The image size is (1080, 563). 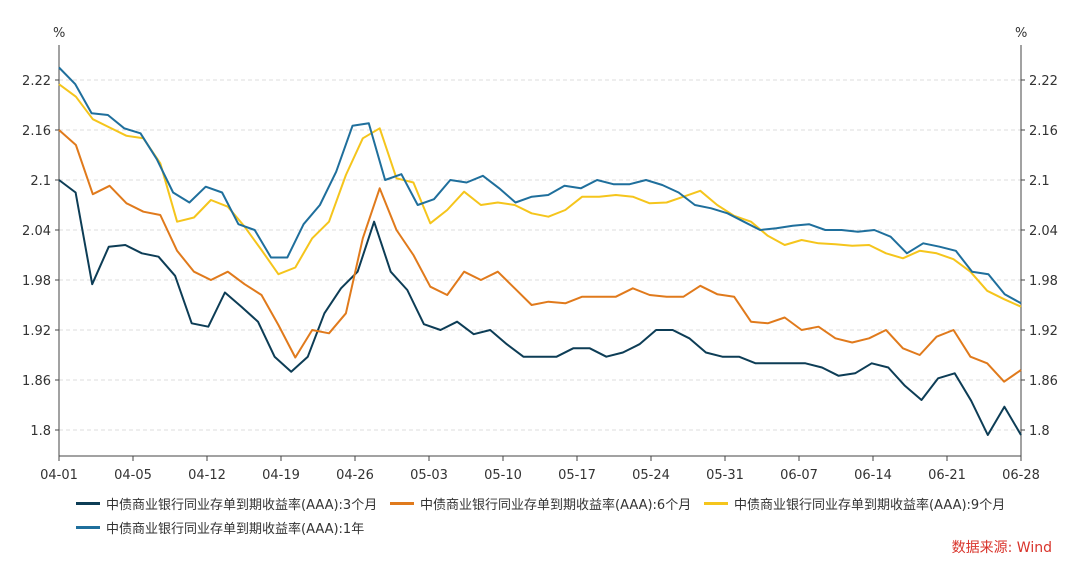 I want to click on legend-swatch-1y, so click(x=88, y=527).